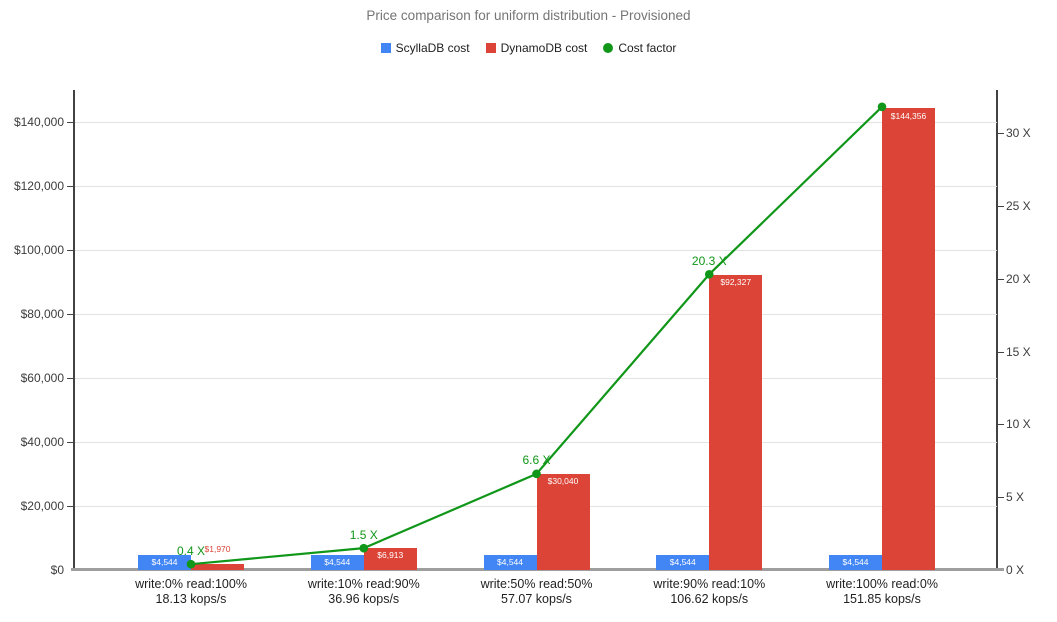  What do you see at coordinates (709, 599) in the screenshot?
I see `category-throughput-label: 106.62 kops/s` at bounding box center [709, 599].